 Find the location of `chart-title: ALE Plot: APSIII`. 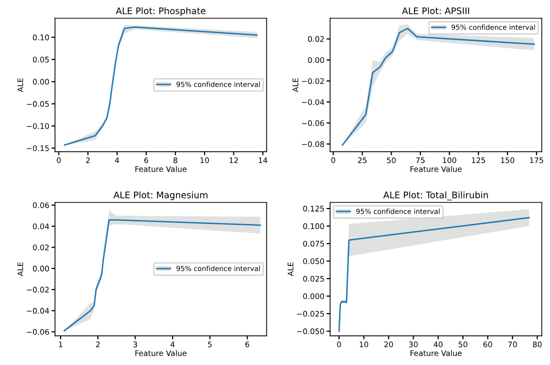

chart-title: ALE Plot: APSIII is located at coordinates (436, 10).